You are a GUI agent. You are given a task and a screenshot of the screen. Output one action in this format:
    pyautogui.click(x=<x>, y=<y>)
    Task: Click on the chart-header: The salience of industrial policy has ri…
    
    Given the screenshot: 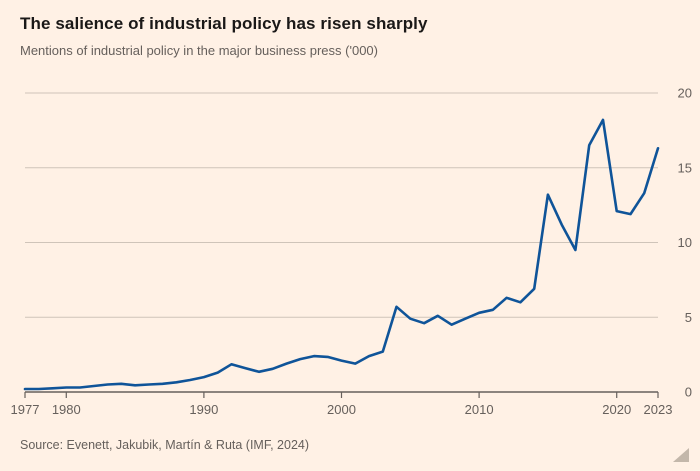 What is the action you would take?
    pyautogui.click(x=350, y=29)
    